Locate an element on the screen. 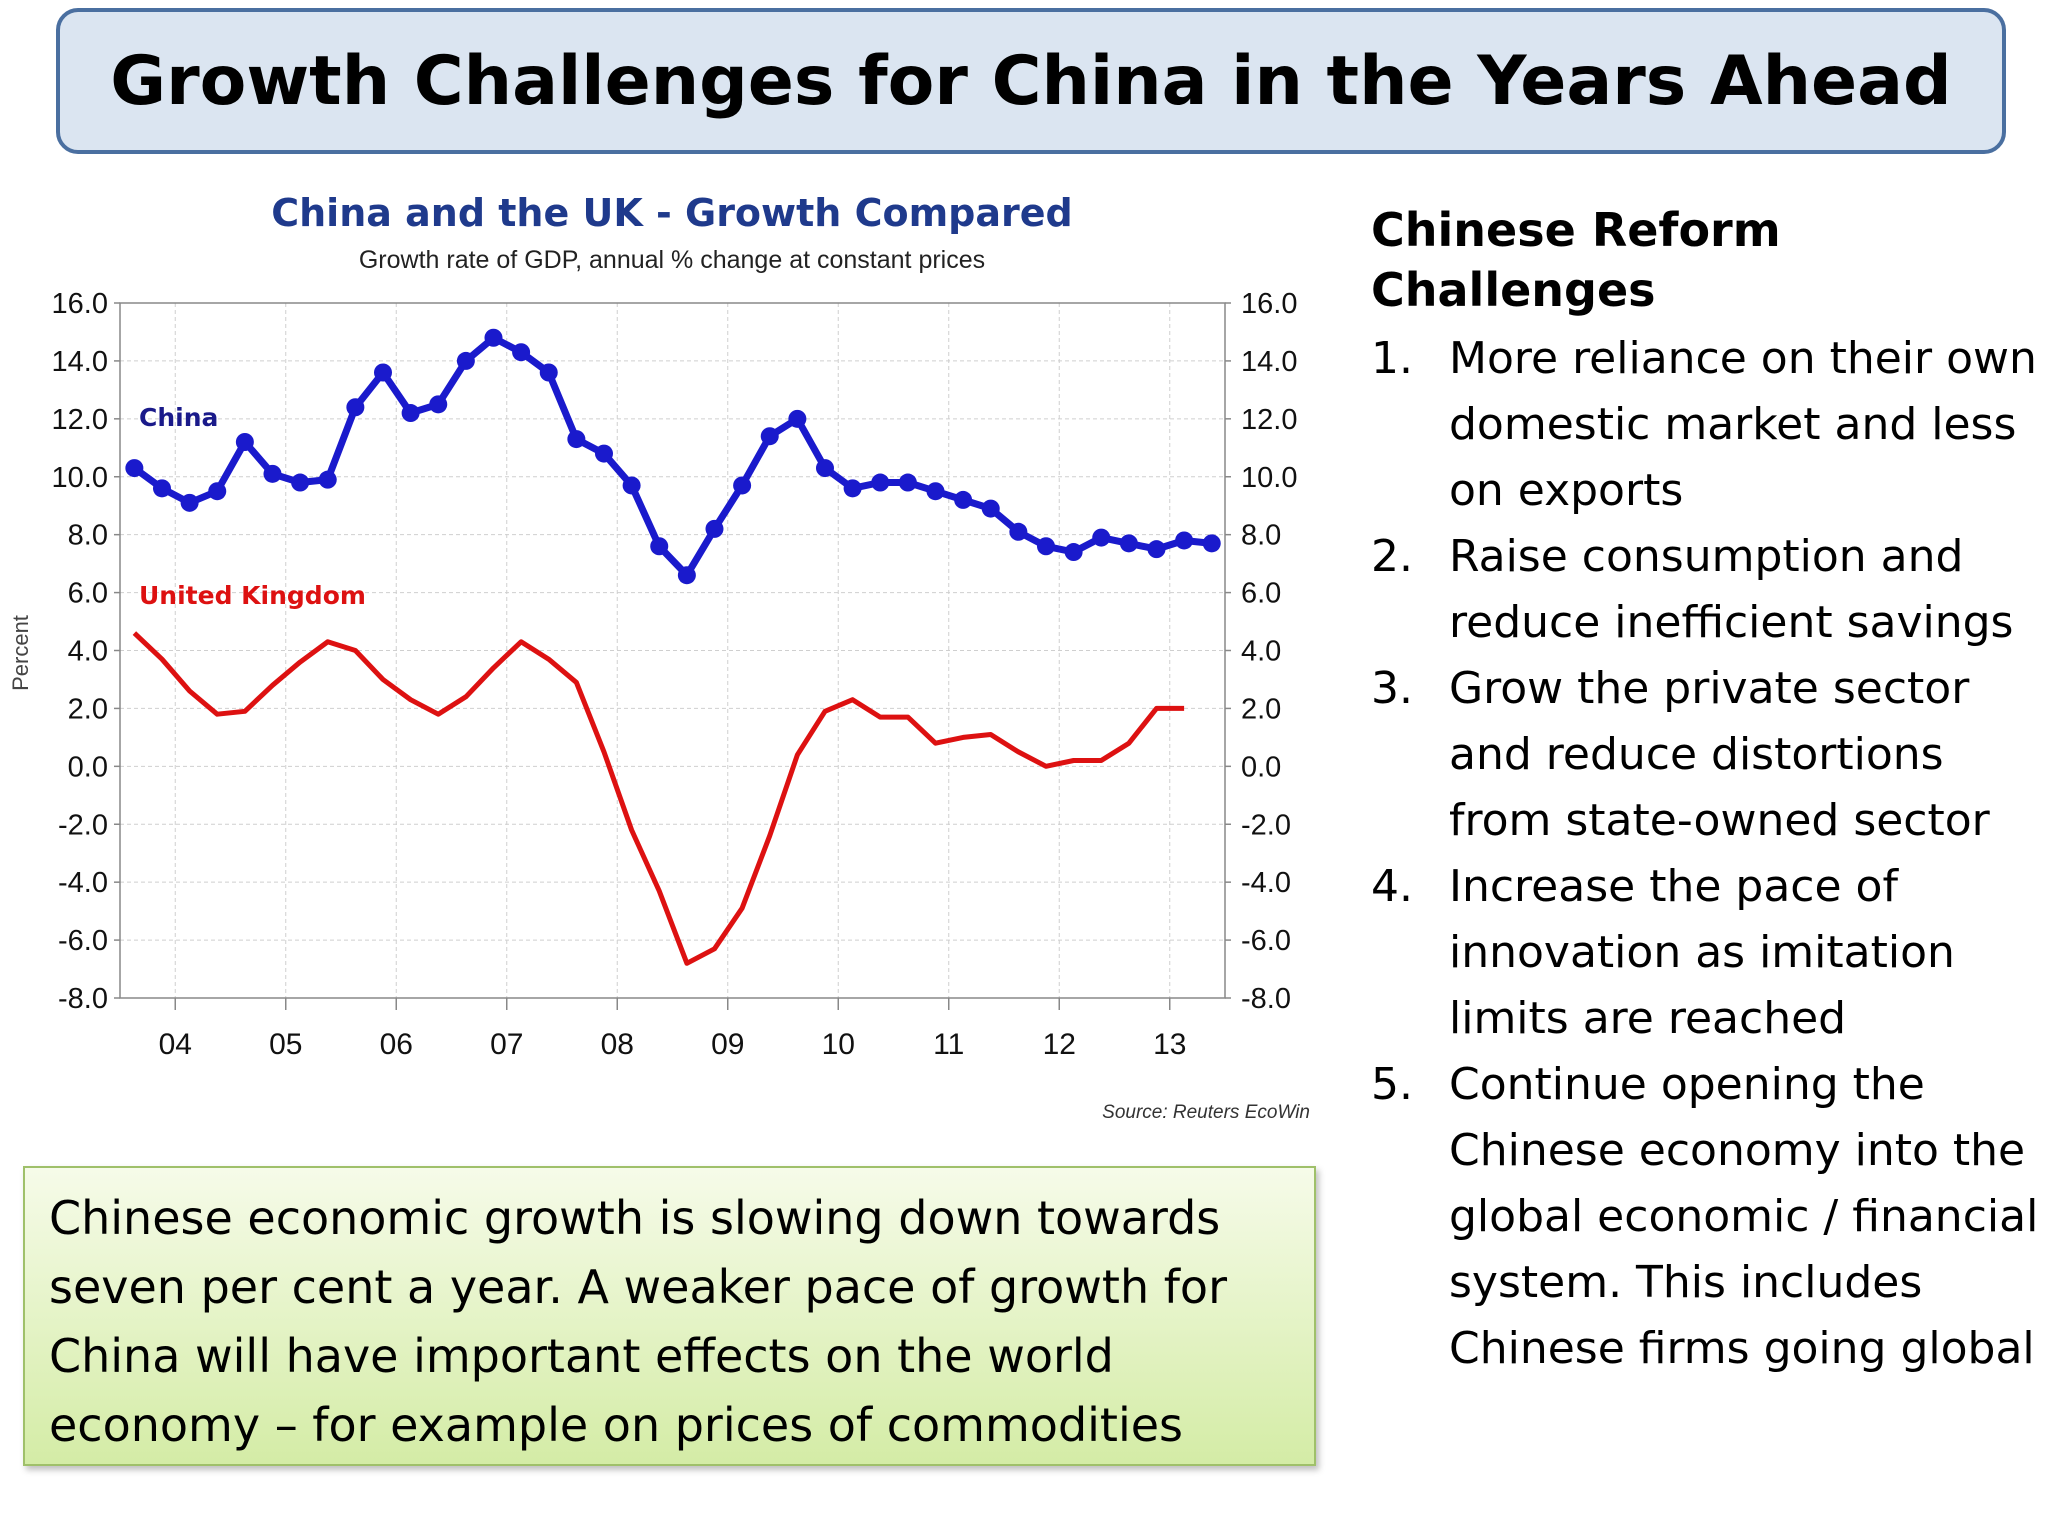 This screenshot has height=1536, width=2048. legend-uk-label: United Kingdom is located at coordinates (252, 595).